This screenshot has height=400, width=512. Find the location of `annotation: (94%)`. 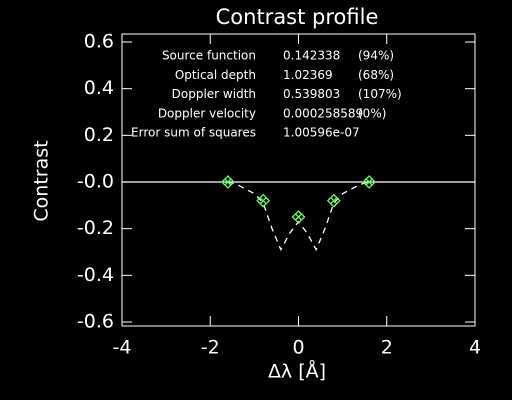

annotation: (94%) is located at coordinates (376, 56).